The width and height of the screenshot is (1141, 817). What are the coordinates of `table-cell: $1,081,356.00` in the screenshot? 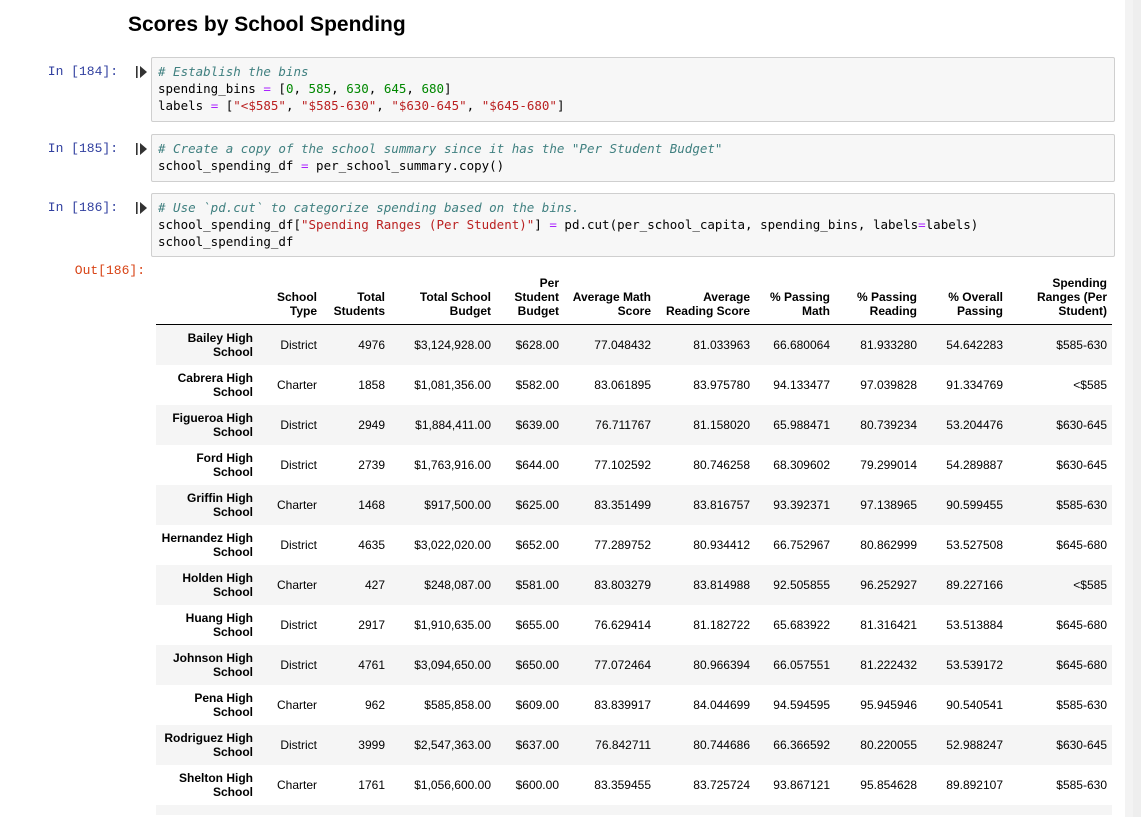 It's located at (452, 384).